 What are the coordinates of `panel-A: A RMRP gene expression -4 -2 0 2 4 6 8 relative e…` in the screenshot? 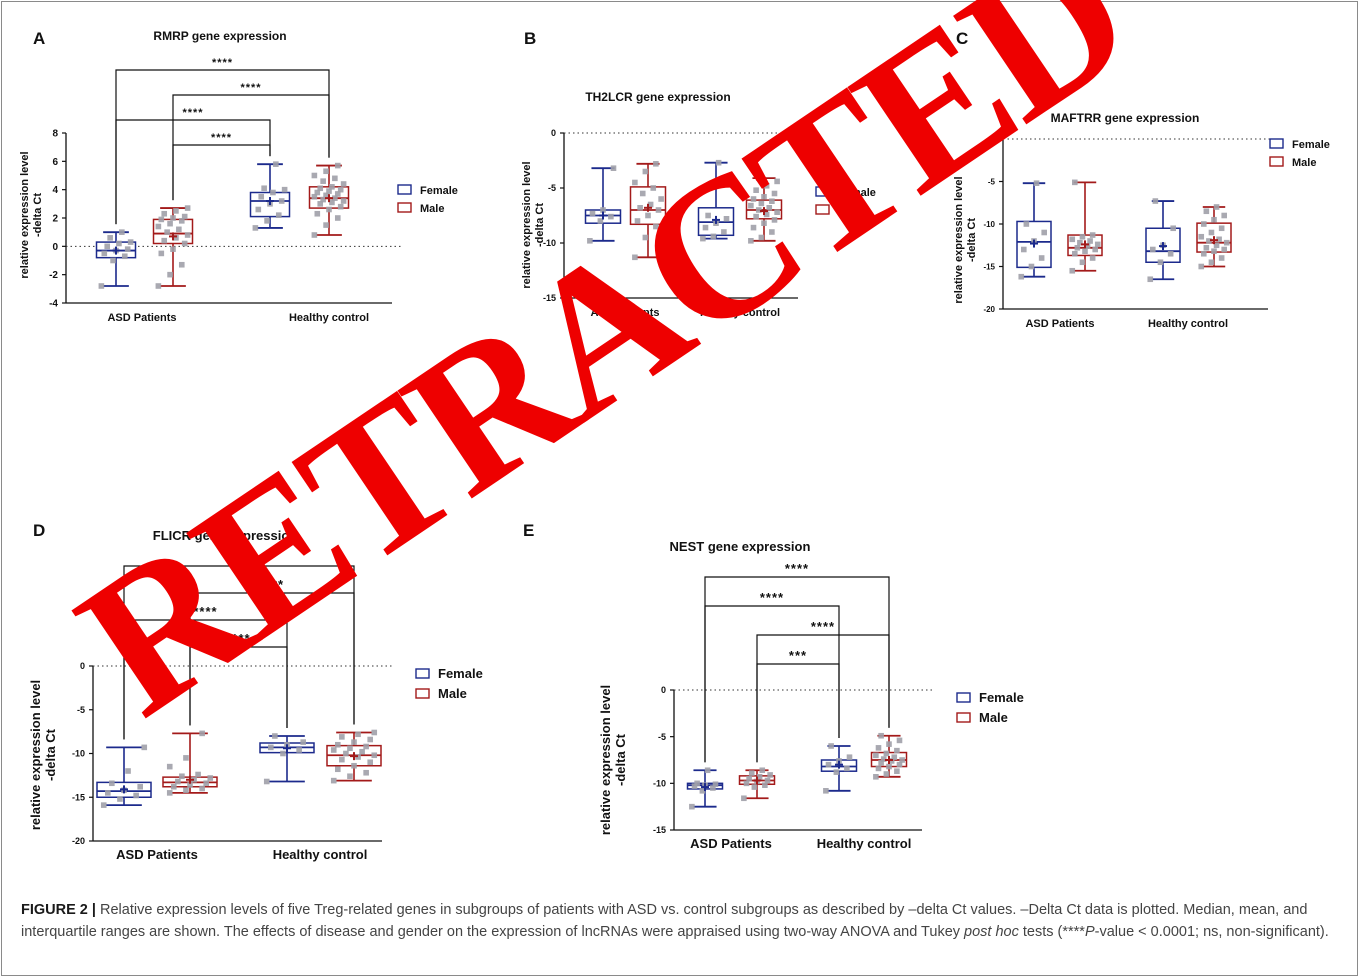 It's located at (238, 176).